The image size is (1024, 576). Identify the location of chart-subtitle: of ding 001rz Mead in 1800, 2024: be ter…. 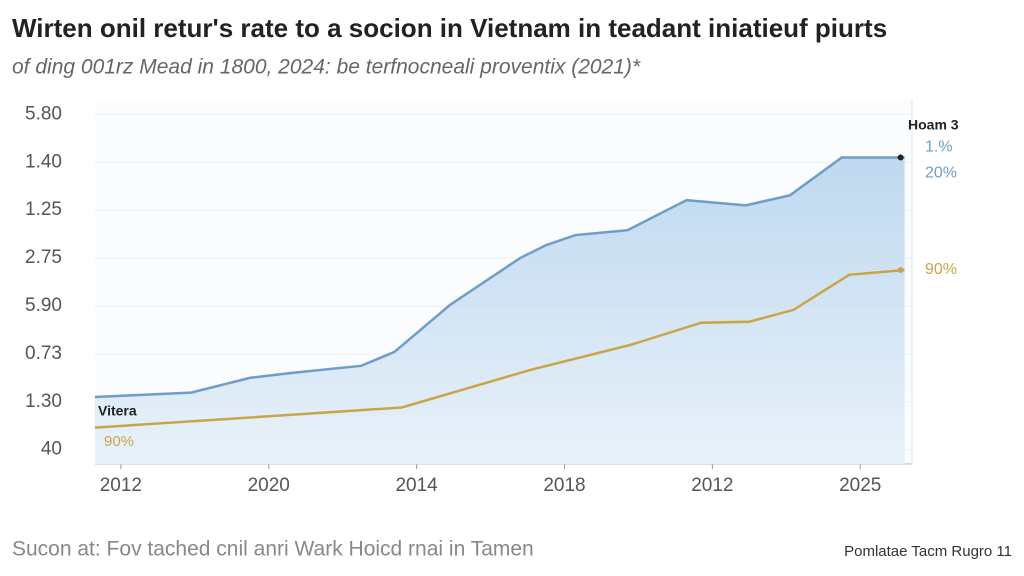
(326, 67).